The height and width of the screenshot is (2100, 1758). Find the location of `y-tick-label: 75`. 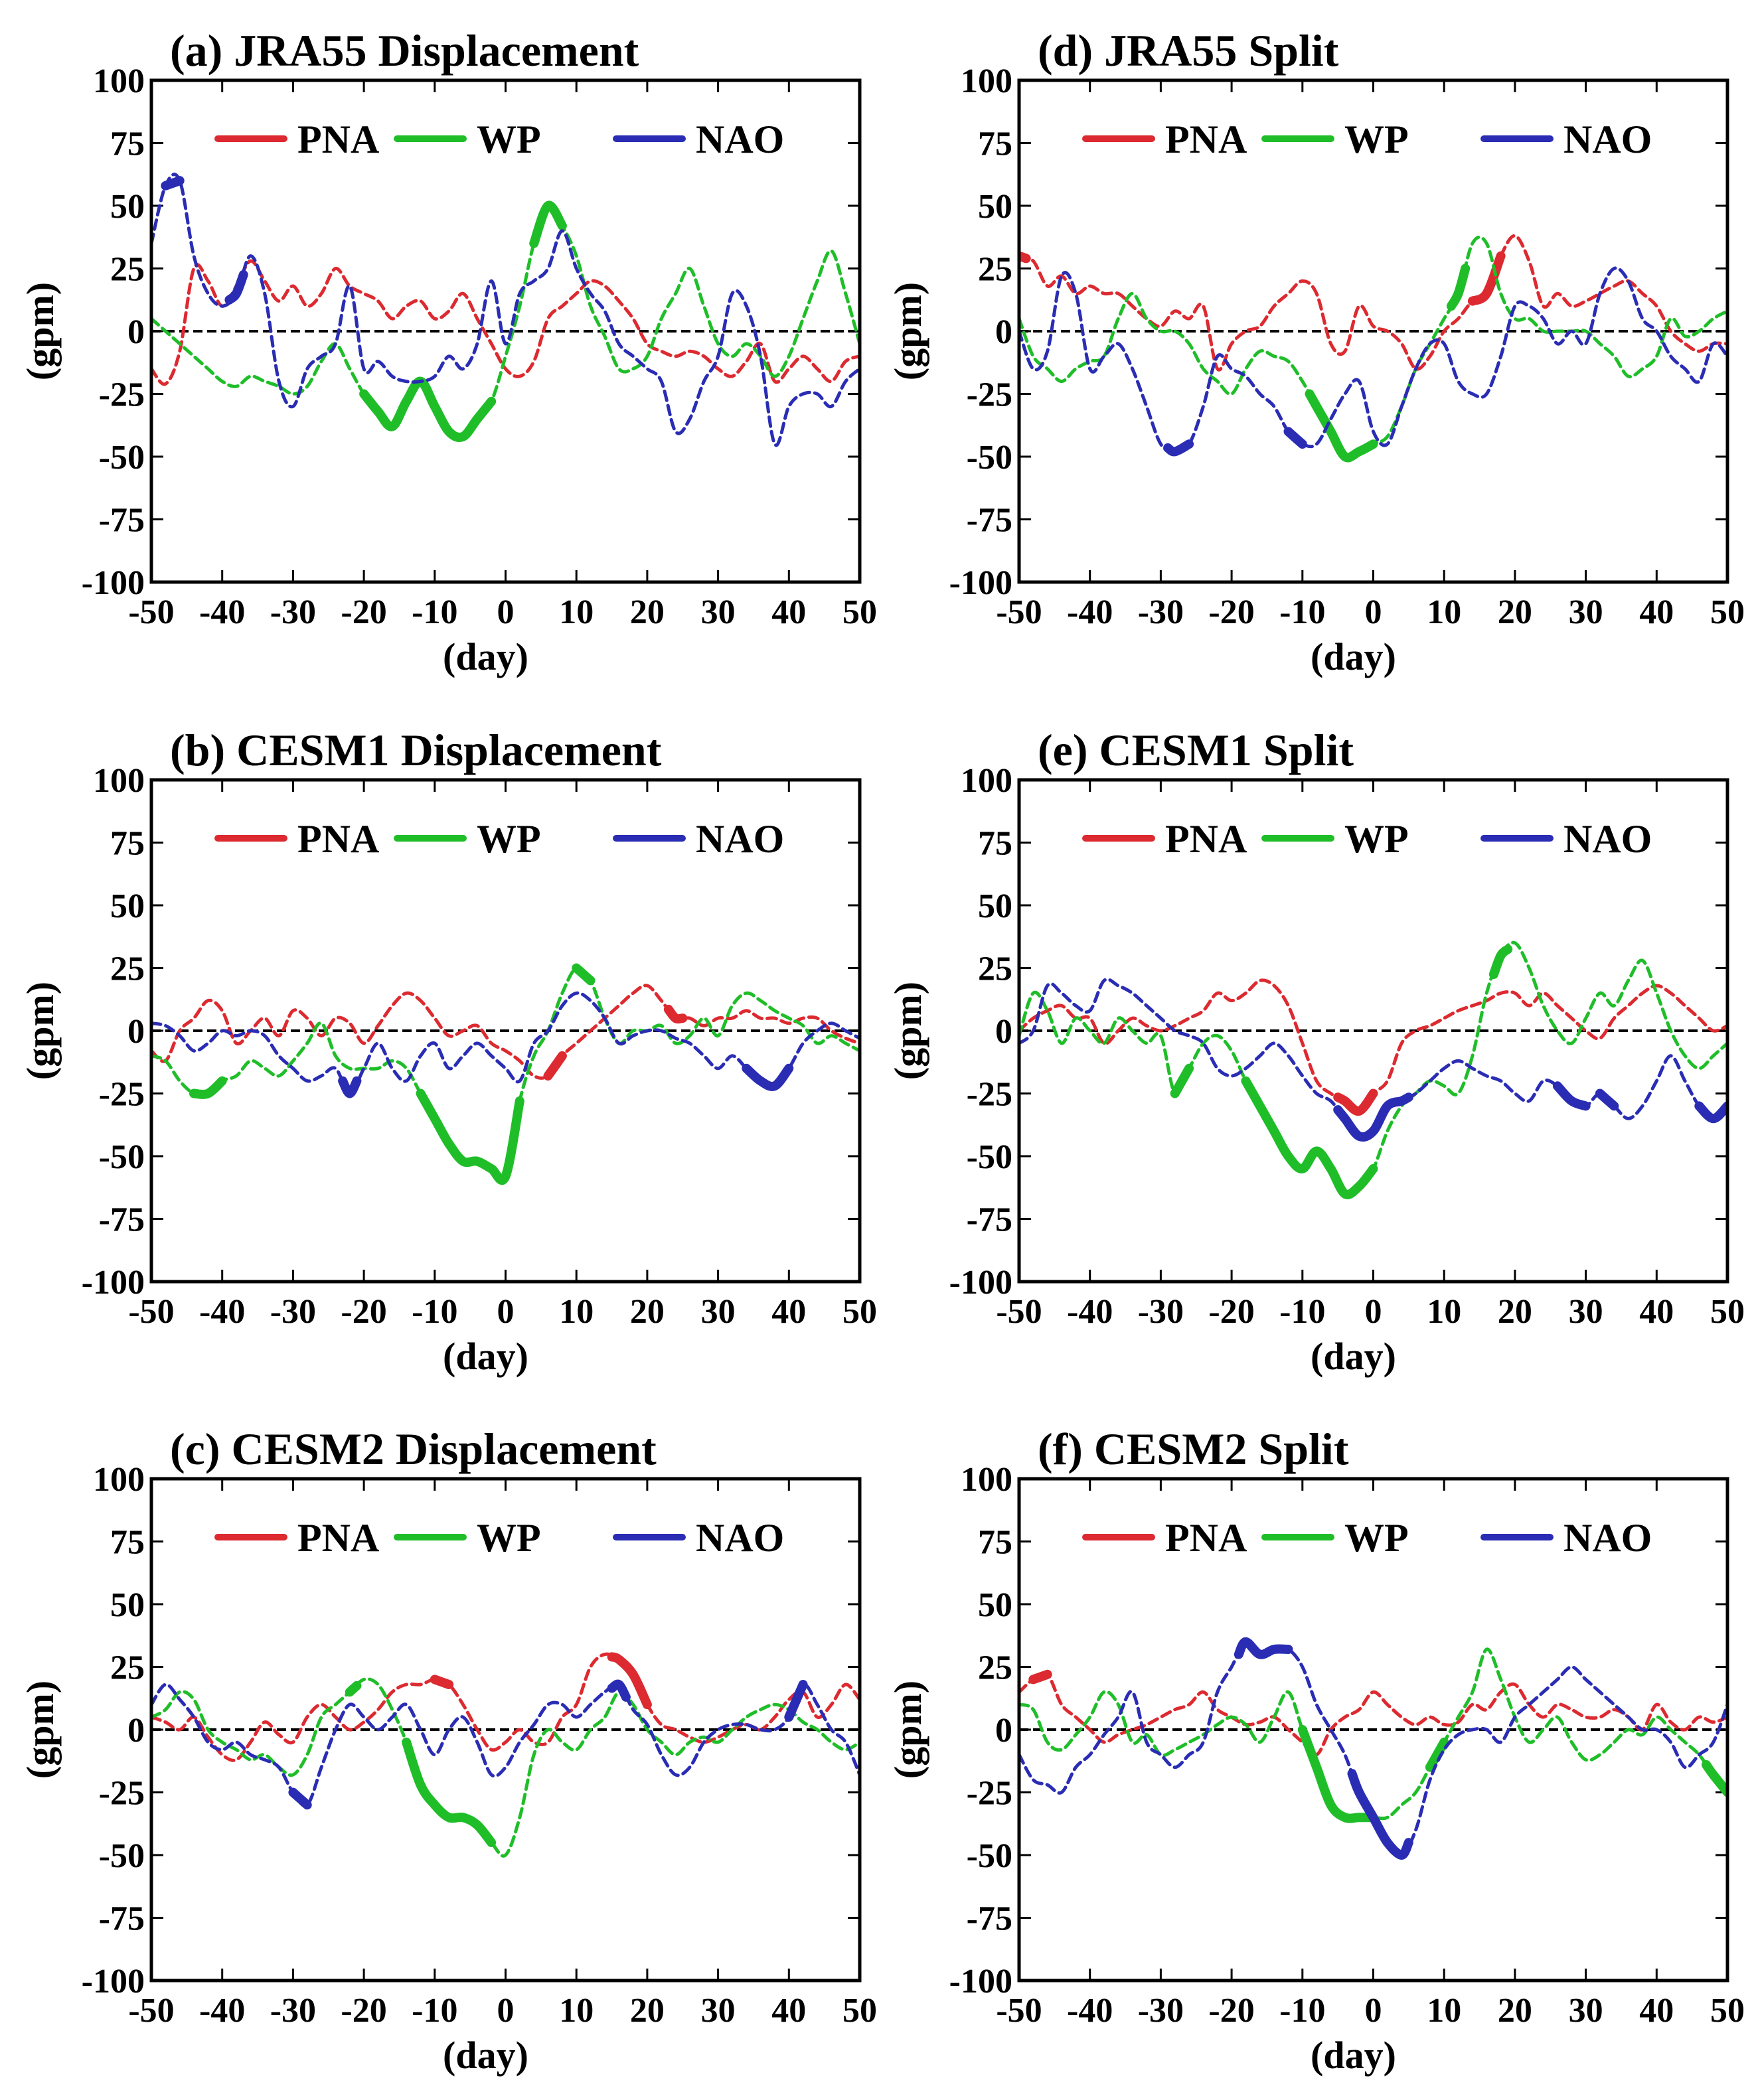

y-tick-label: 75 is located at coordinates (995, 844).